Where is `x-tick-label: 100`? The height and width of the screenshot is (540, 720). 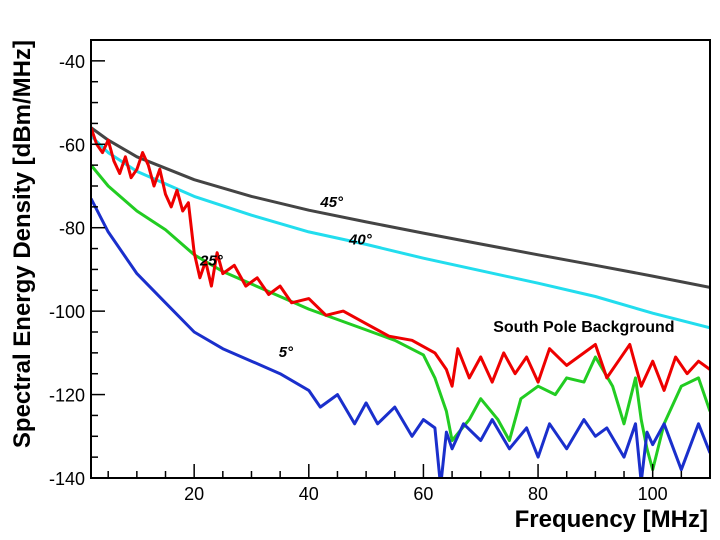 x-tick-label: 100 is located at coordinates (653, 494).